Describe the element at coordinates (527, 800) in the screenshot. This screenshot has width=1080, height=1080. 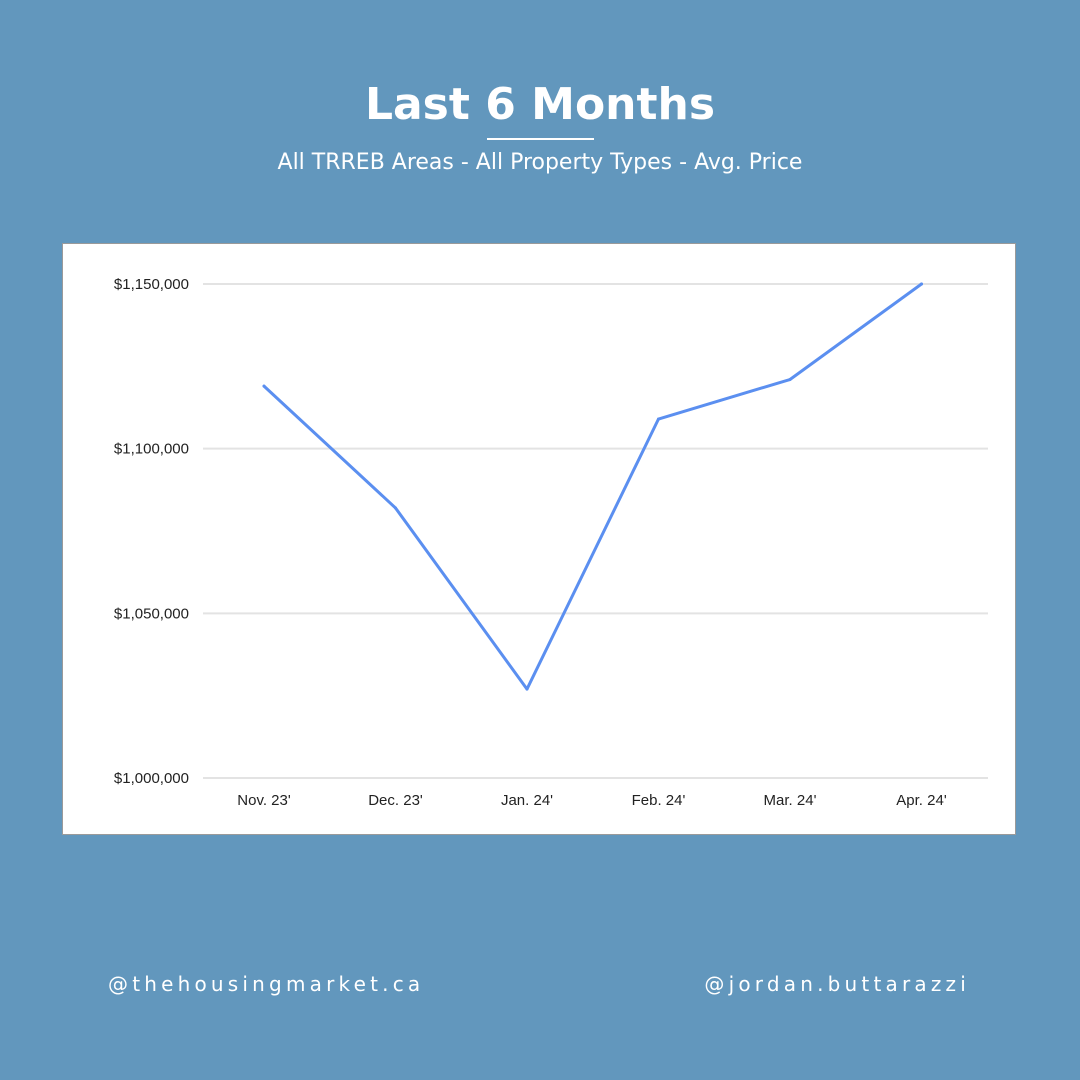
I see `x-tick-label: Jan. 24'` at that location.